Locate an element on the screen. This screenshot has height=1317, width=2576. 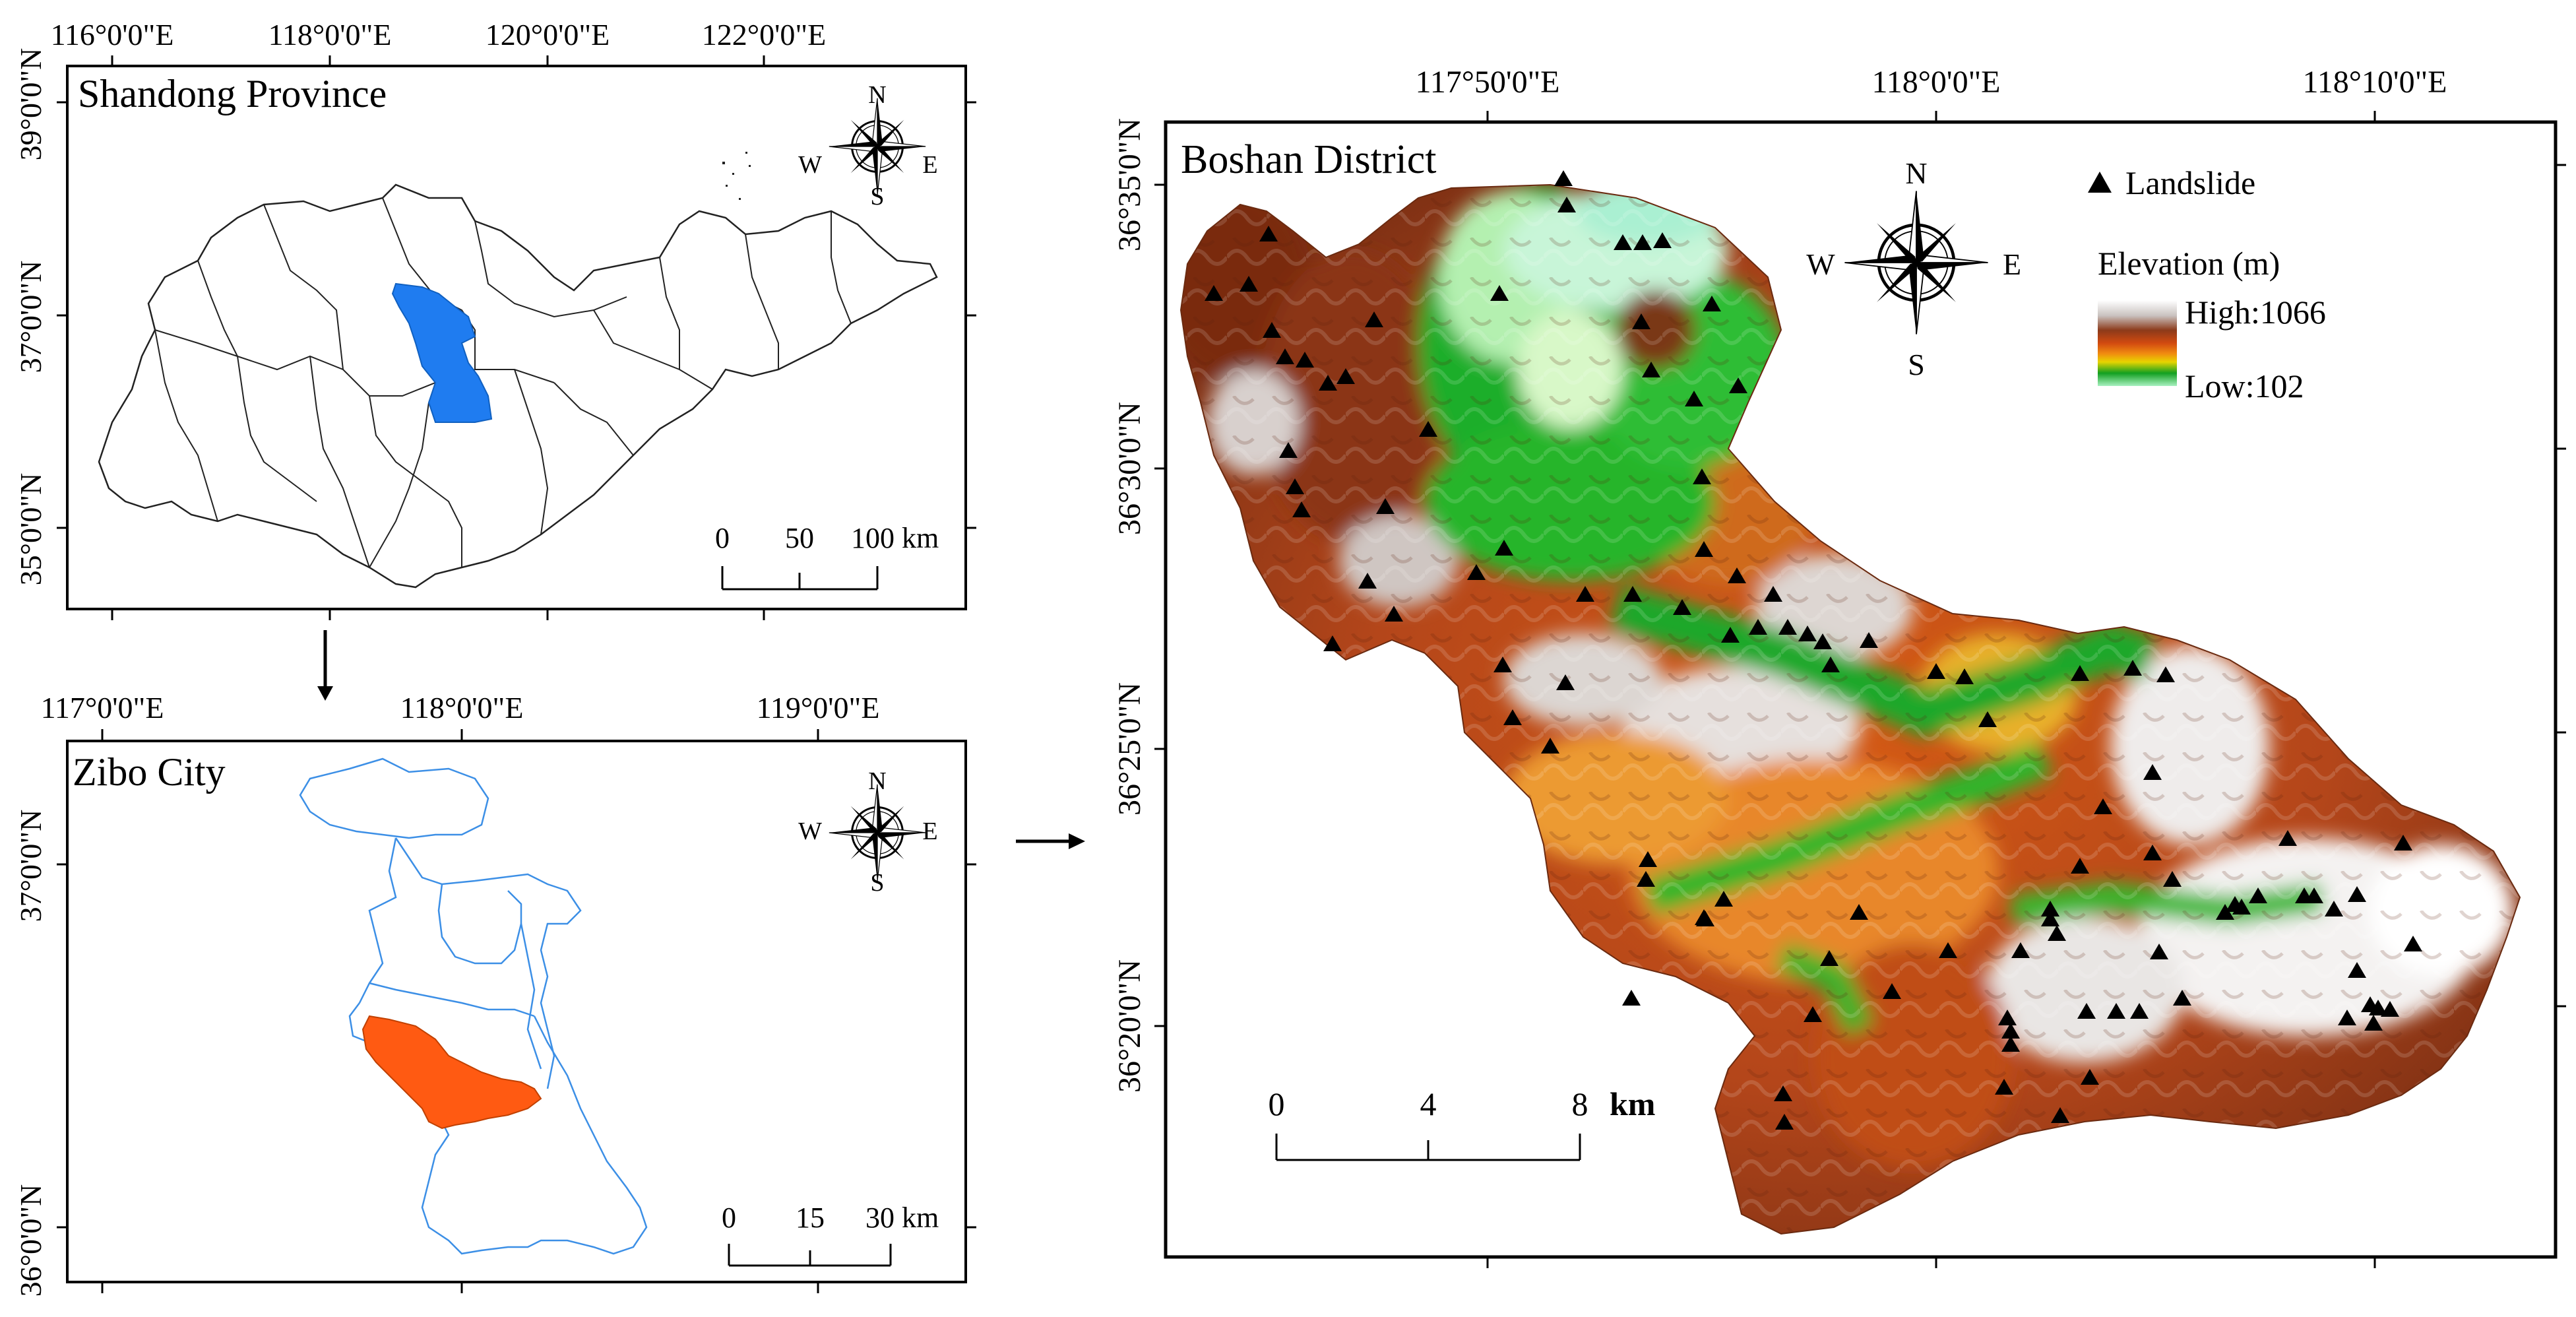
boshan-lon-tick-label: 118°10'0"E is located at coordinates (2375, 82).